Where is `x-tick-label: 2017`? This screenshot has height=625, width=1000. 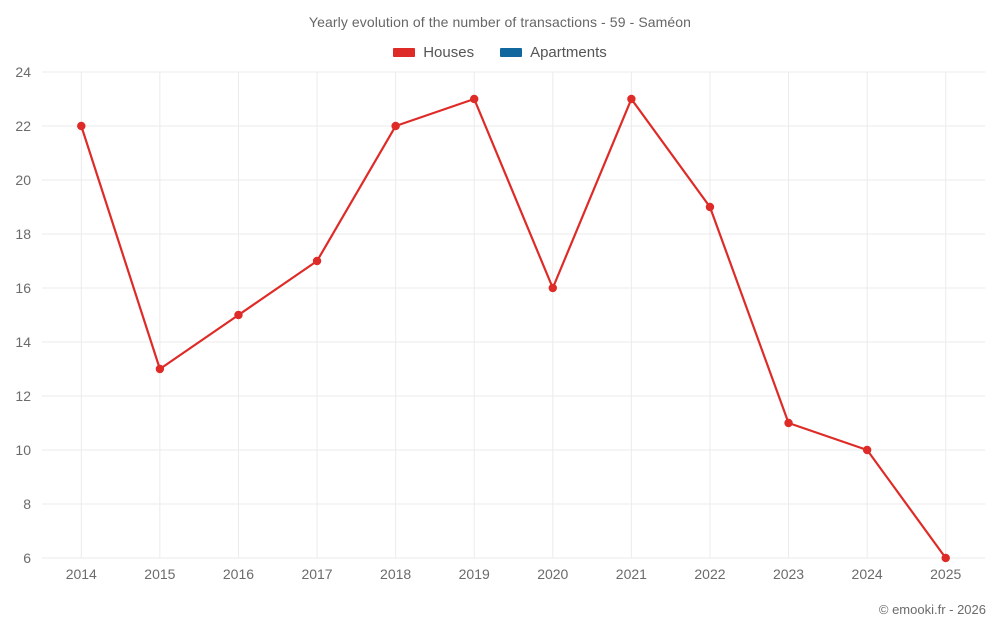 x-tick-label: 2017 is located at coordinates (316, 574).